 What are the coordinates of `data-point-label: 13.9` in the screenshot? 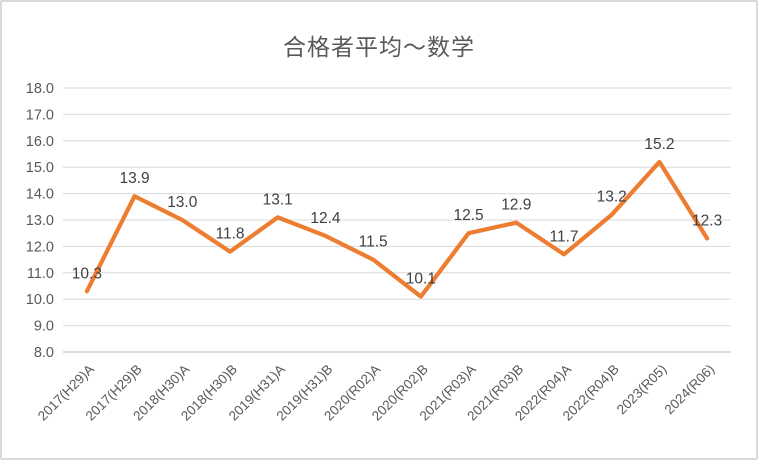 It's located at (134, 178).